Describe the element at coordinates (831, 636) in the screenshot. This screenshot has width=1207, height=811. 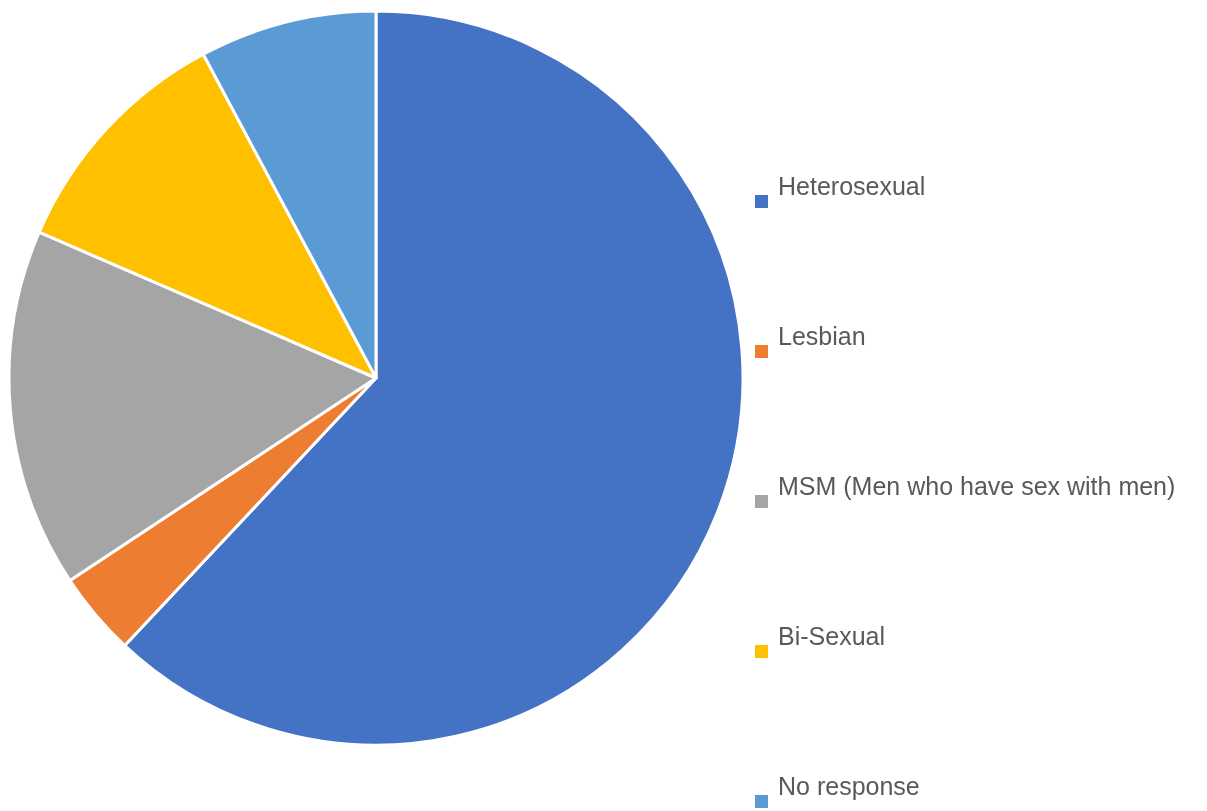
I see `legend-label: Bi-Sexual` at that location.